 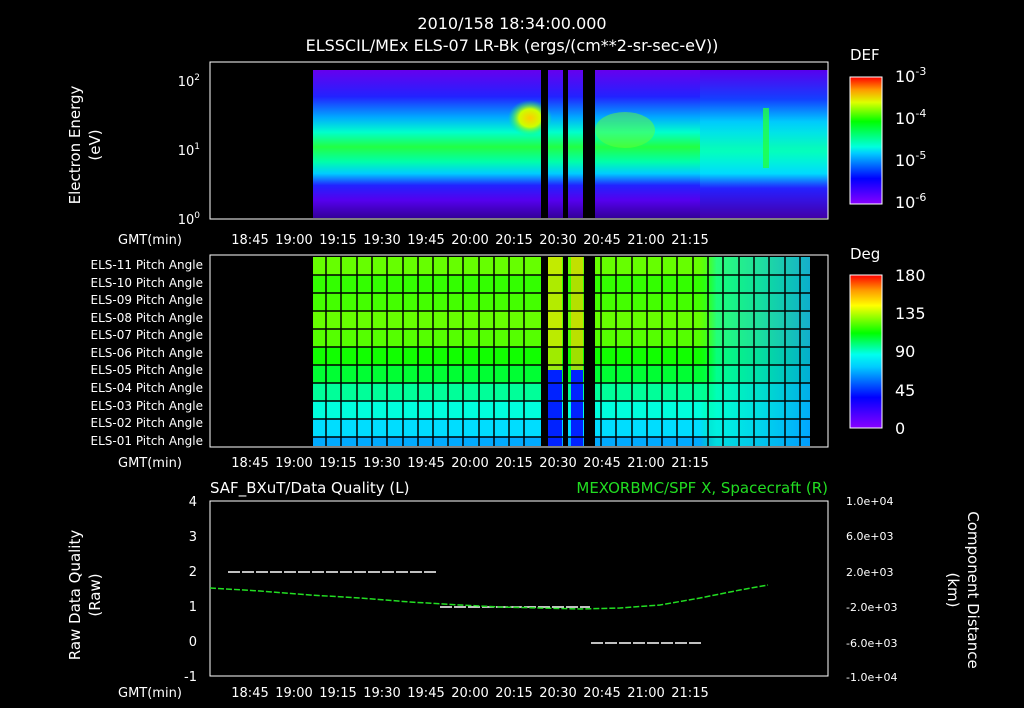 I want to click on timestamp: 2010/158 18:34:00.000, so click(x=512, y=23).